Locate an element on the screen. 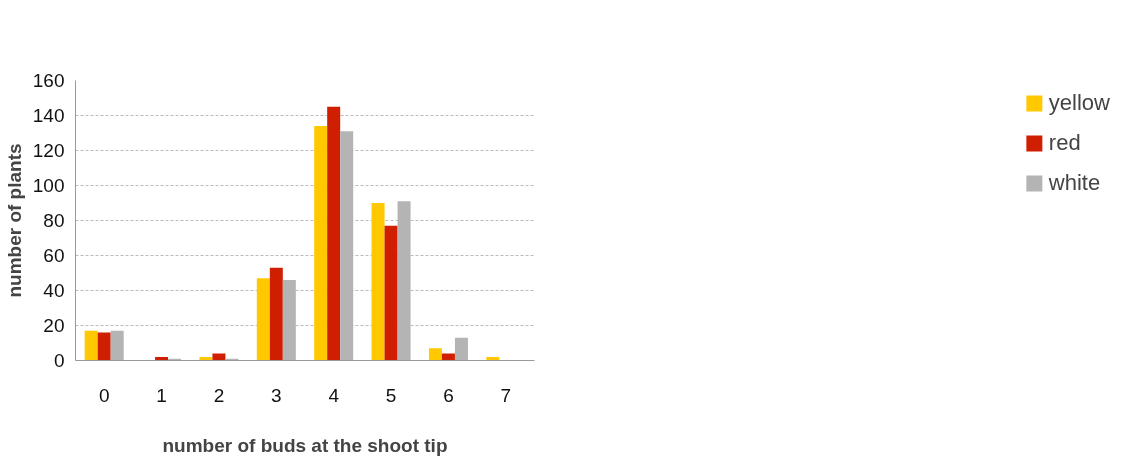 Image resolution: width=1124 pixels, height=462 pixels. y-tick-label: 20 is located at coordinates (54, 325).